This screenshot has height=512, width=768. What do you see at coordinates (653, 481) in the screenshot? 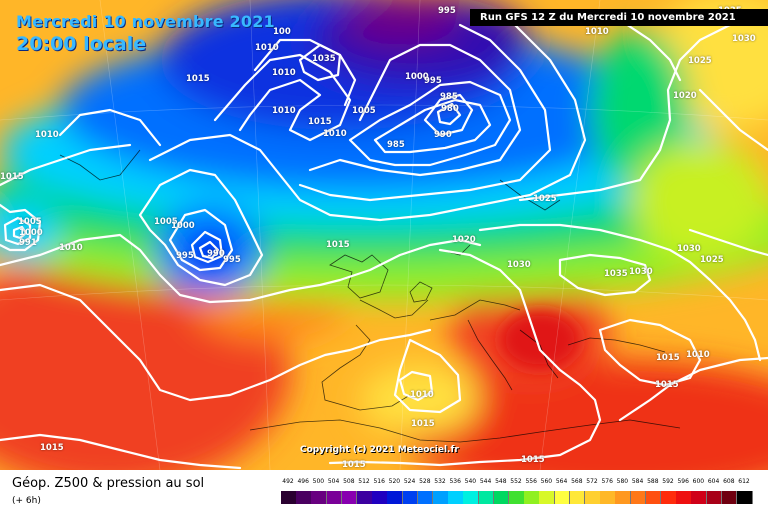
I see `scale-tick-label: 588` at bounding box center [653, 481].